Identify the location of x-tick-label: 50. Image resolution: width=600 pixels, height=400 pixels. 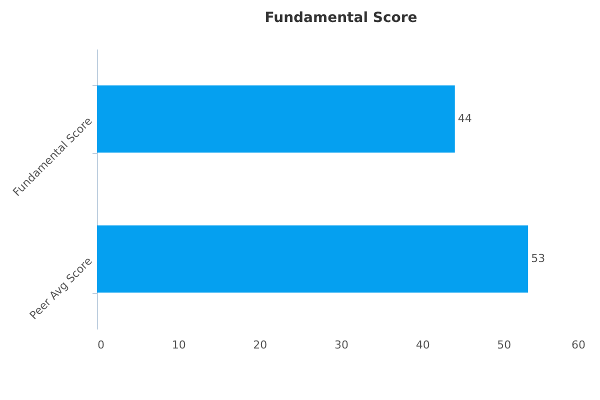
(504, 345).